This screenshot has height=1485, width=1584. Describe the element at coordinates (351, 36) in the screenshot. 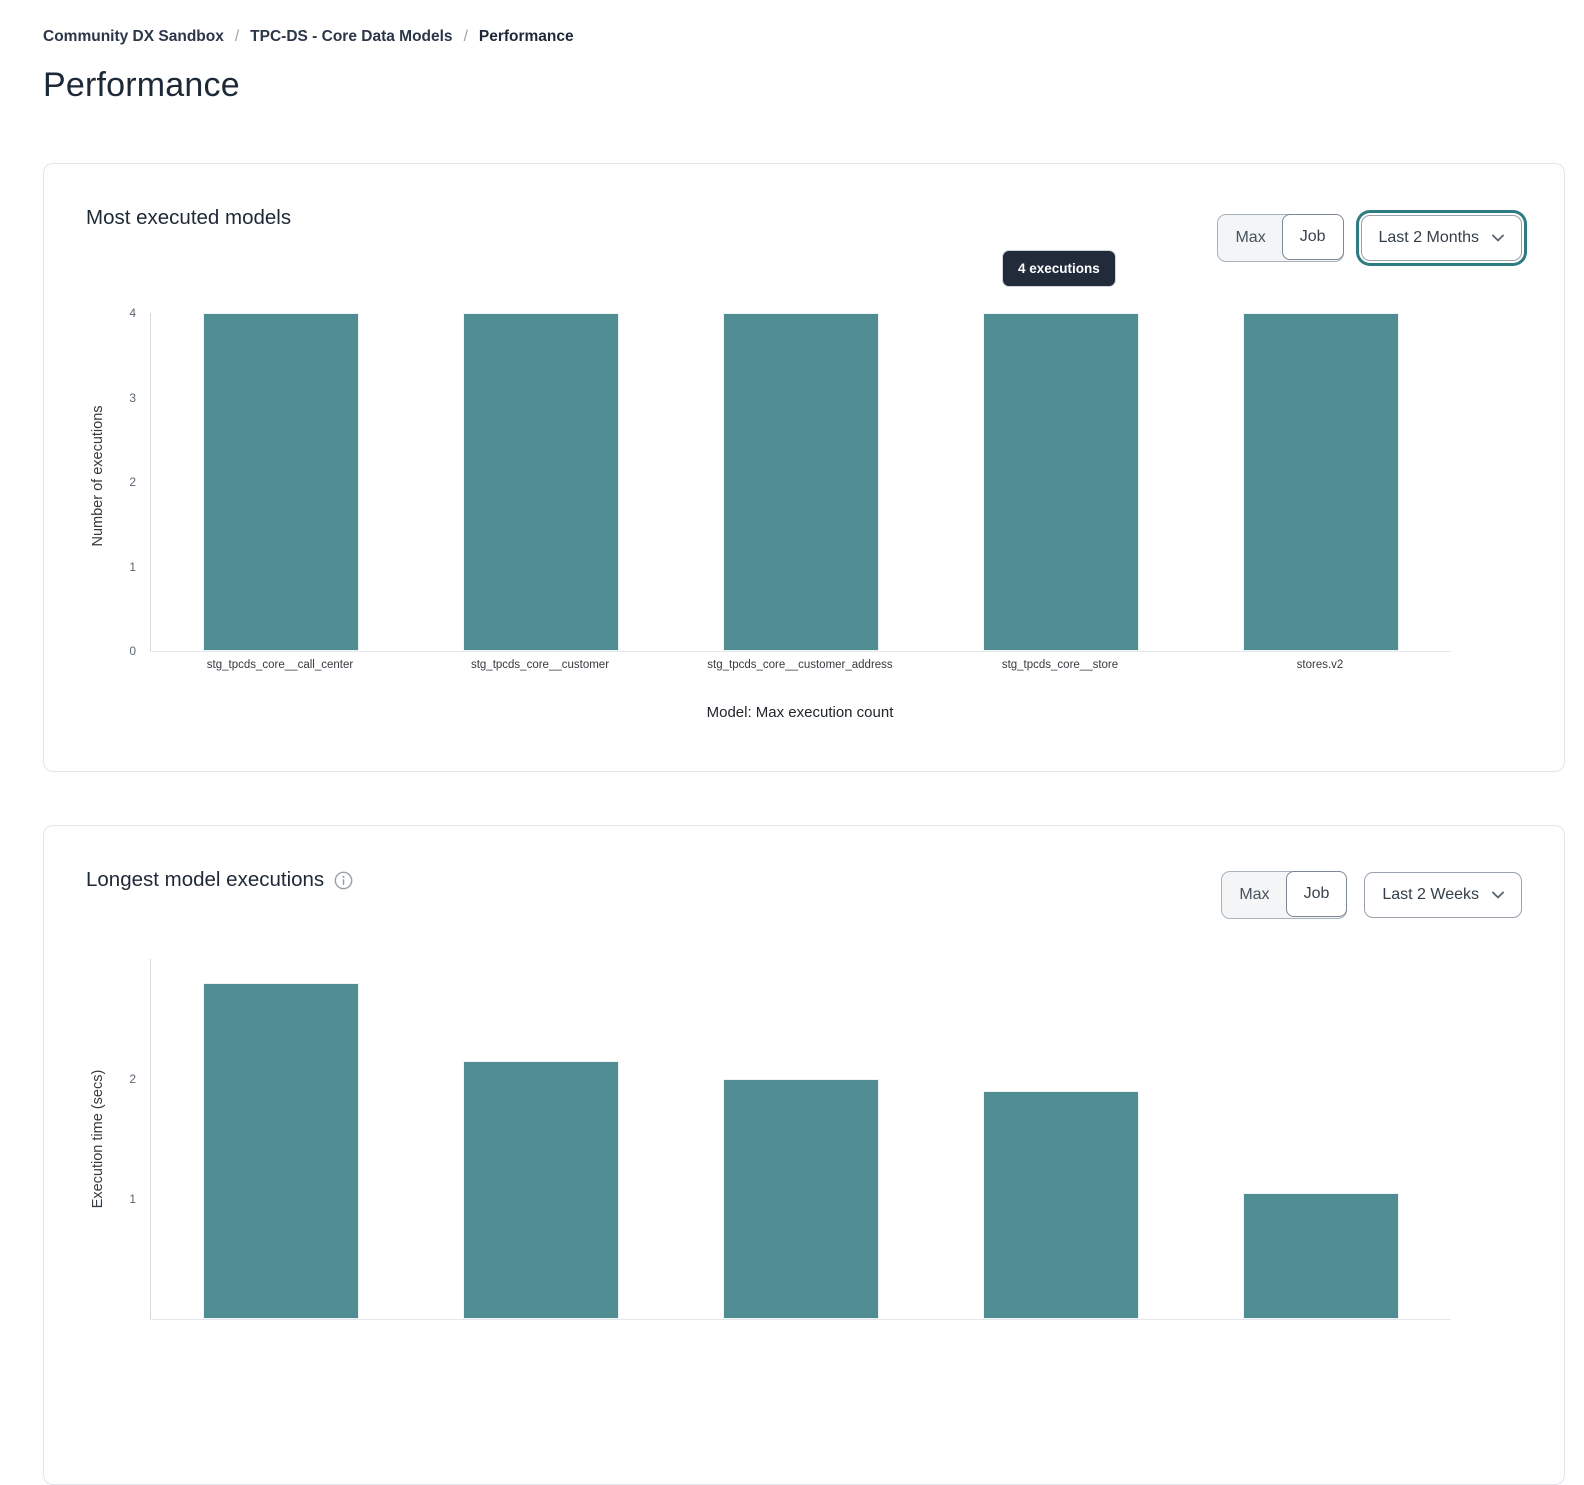

I see `breadcrumb-item-models: TPC-DS - Core Data Models` at that location.